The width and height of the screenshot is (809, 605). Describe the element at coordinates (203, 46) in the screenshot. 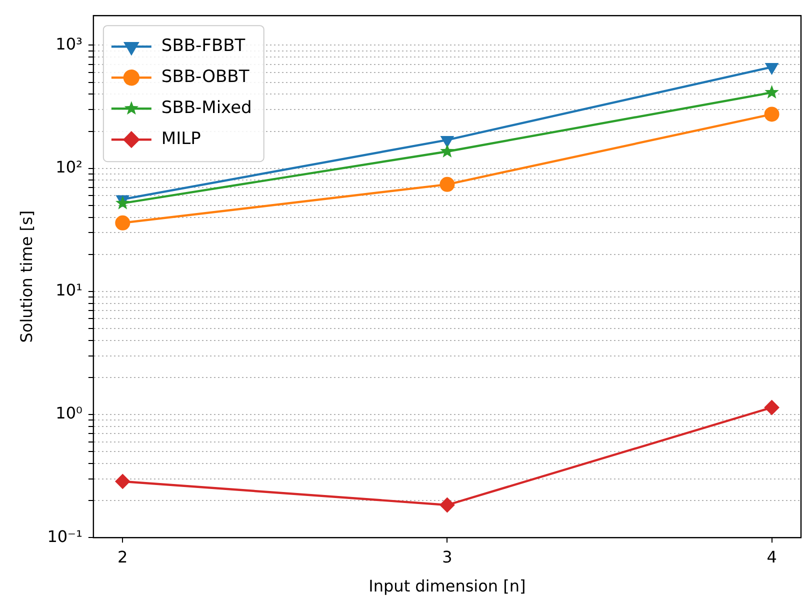

I see `legend-label: SBB-FBBT` at that location.